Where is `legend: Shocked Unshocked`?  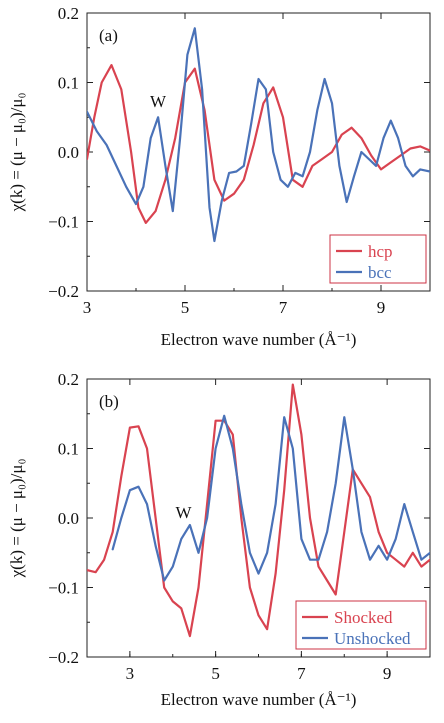 legend: Shocked Unshocked is located at coordinates (361, 625).